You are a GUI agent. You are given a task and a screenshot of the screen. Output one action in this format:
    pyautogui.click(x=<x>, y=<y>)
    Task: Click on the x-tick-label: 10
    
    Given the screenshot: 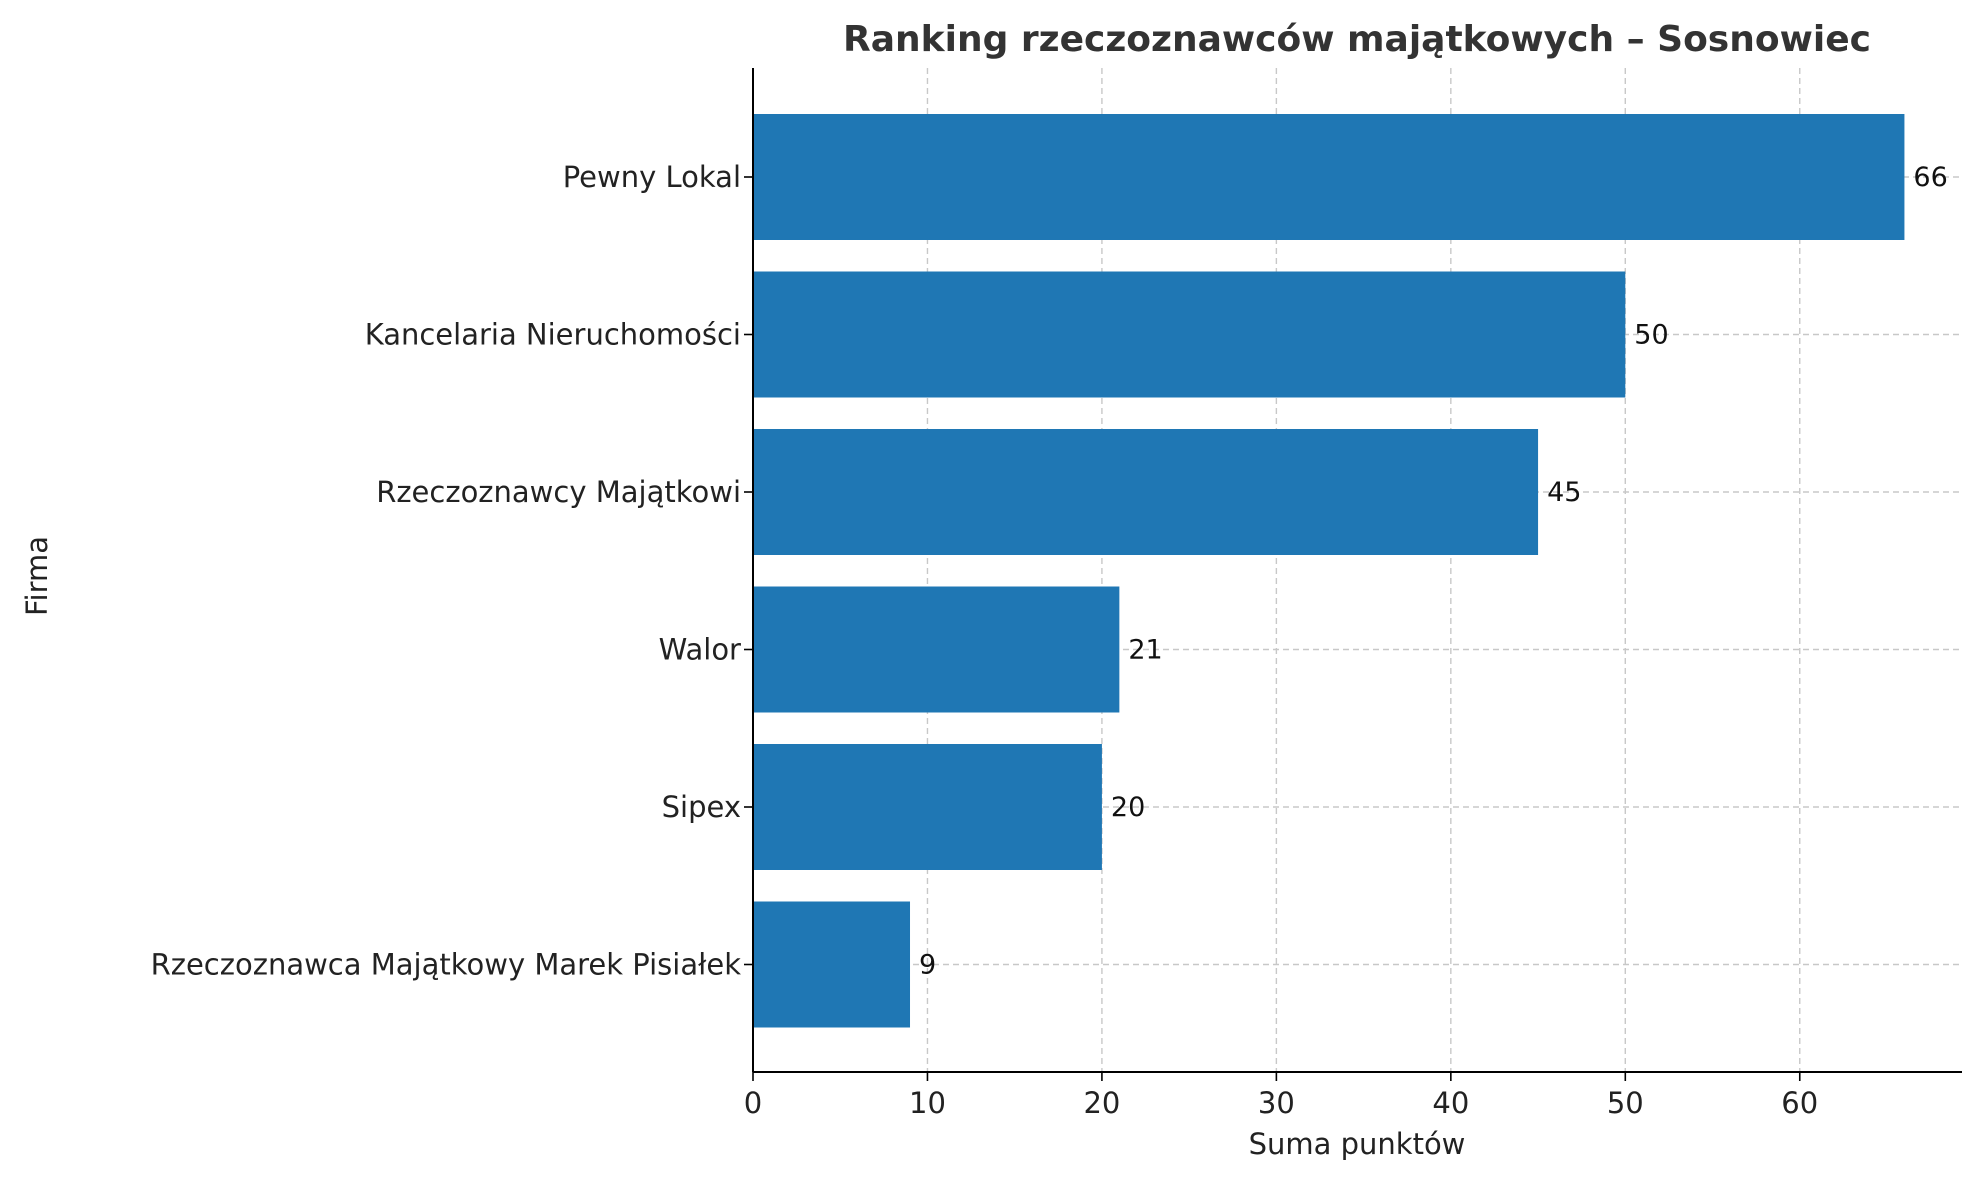 What is the action you would take?
    pyautogui.click(x=927, y=1103)
    